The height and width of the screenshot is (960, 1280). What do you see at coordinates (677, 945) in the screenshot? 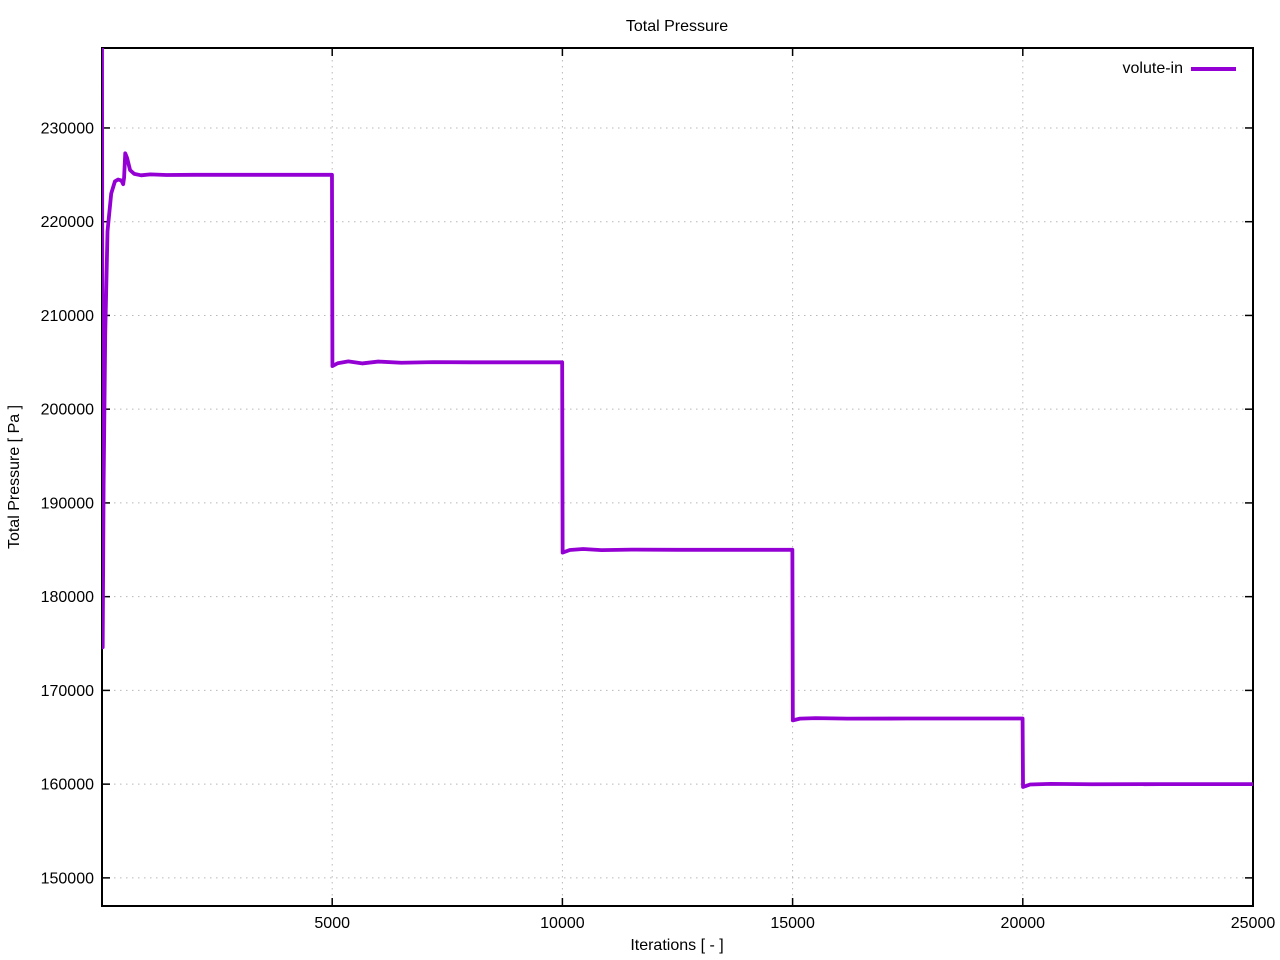
I see `x-axis-label: Iterations [ - ]` at bounding box center [677, 945].